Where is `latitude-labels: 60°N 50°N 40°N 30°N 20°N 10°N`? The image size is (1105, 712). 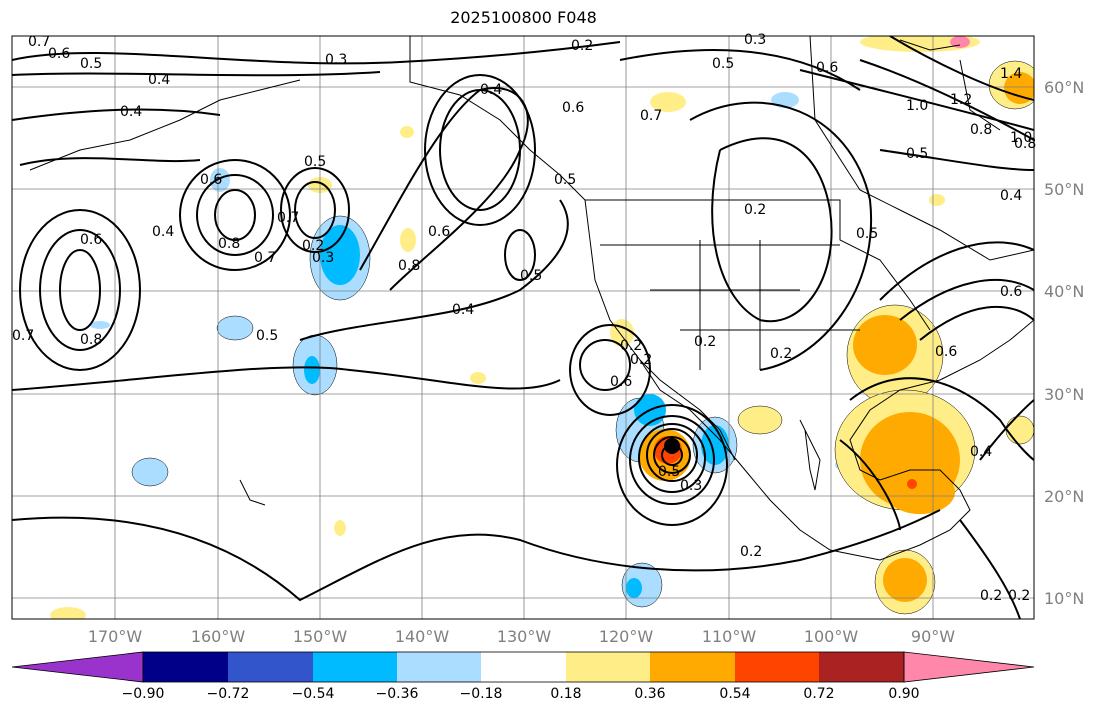 latitude-labels: 60°N 50°N 40°N 30°N 20°N 10°N is located at coordinates (1064, 343).